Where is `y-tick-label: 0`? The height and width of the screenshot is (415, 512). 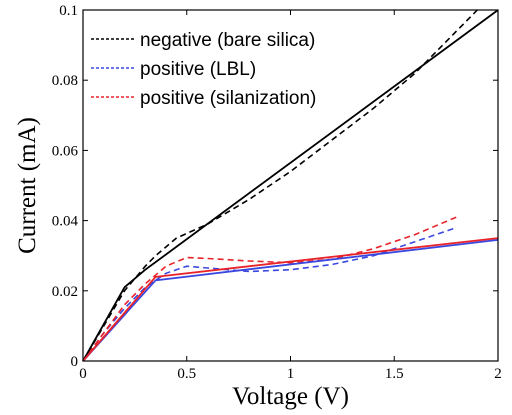 y-tick-label: 0 is located at coordinates (75, 362).